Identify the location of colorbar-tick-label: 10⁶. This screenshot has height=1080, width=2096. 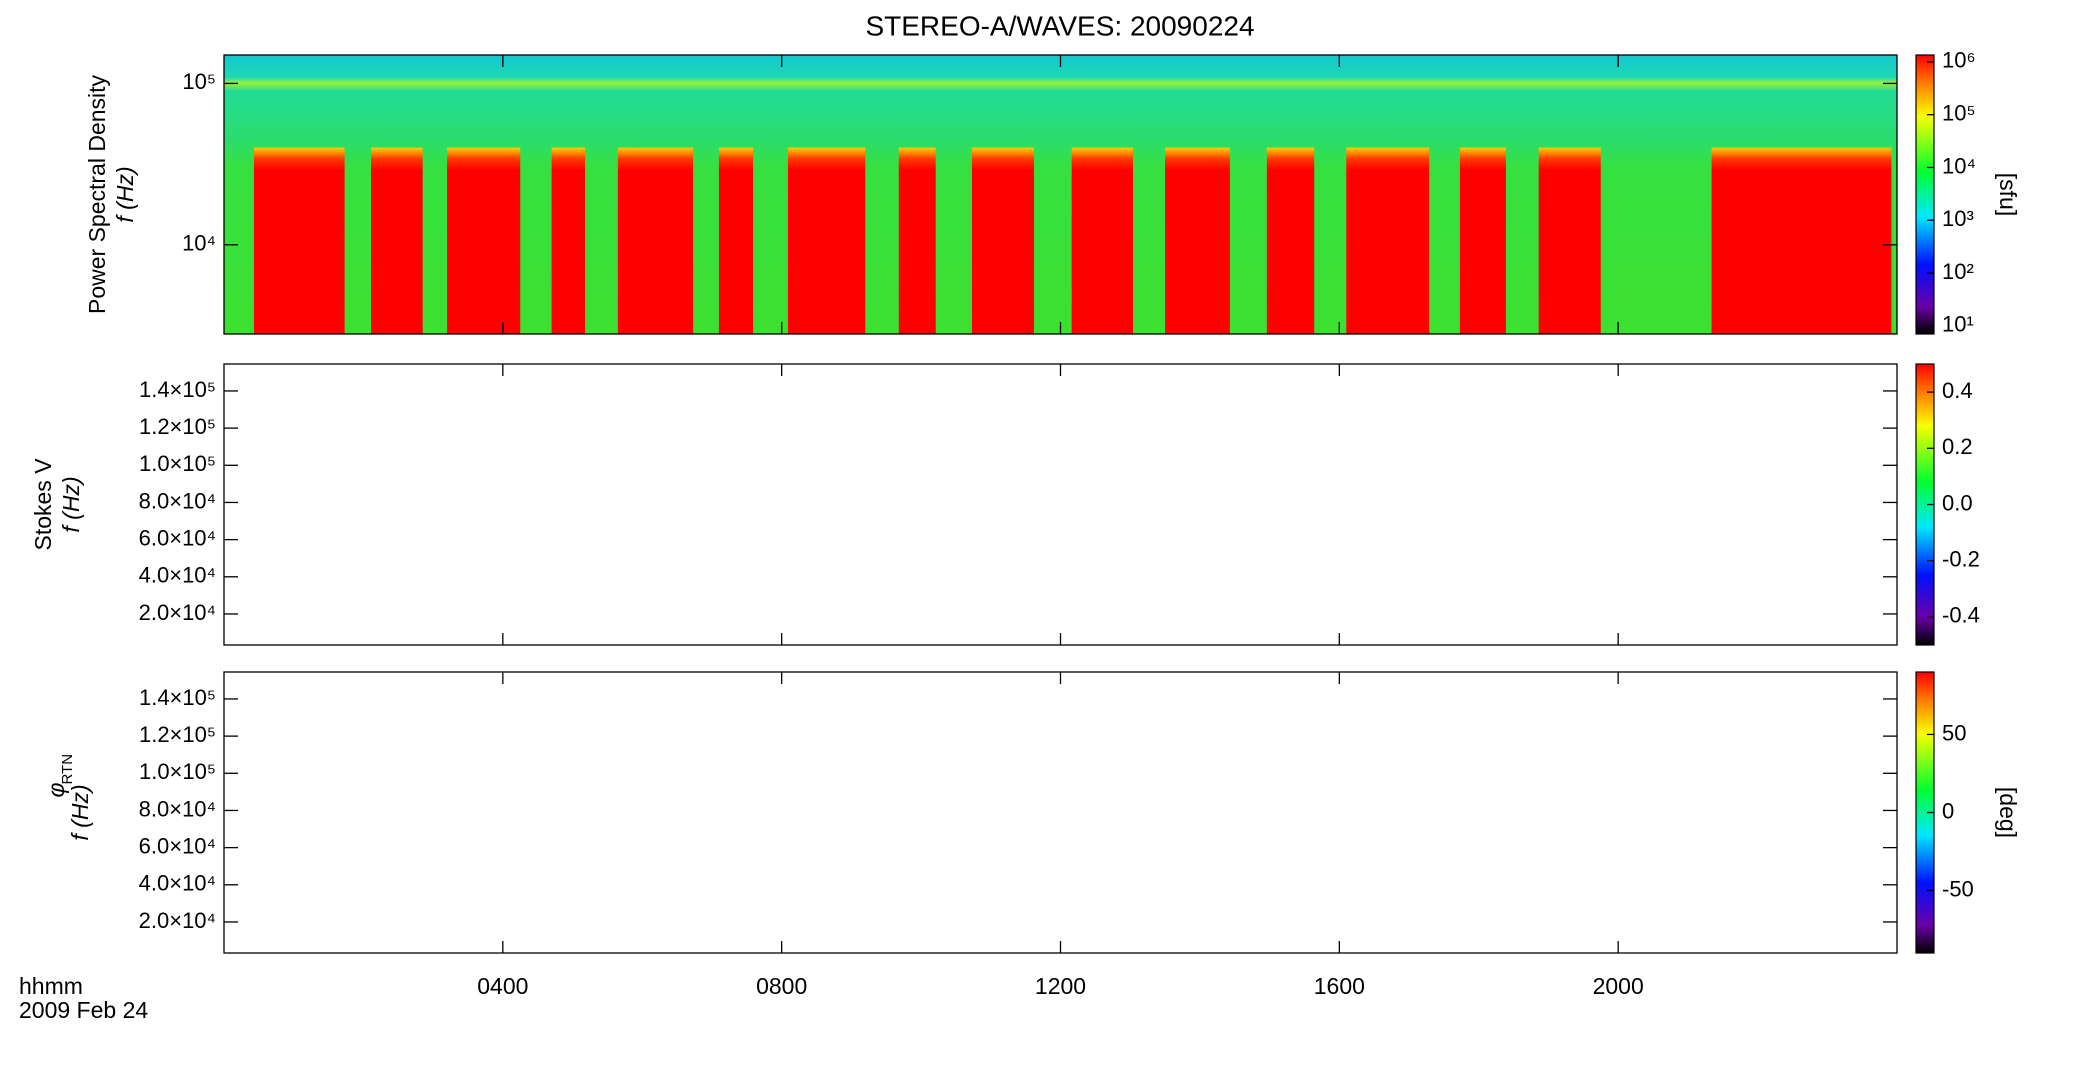
(1959, 60).